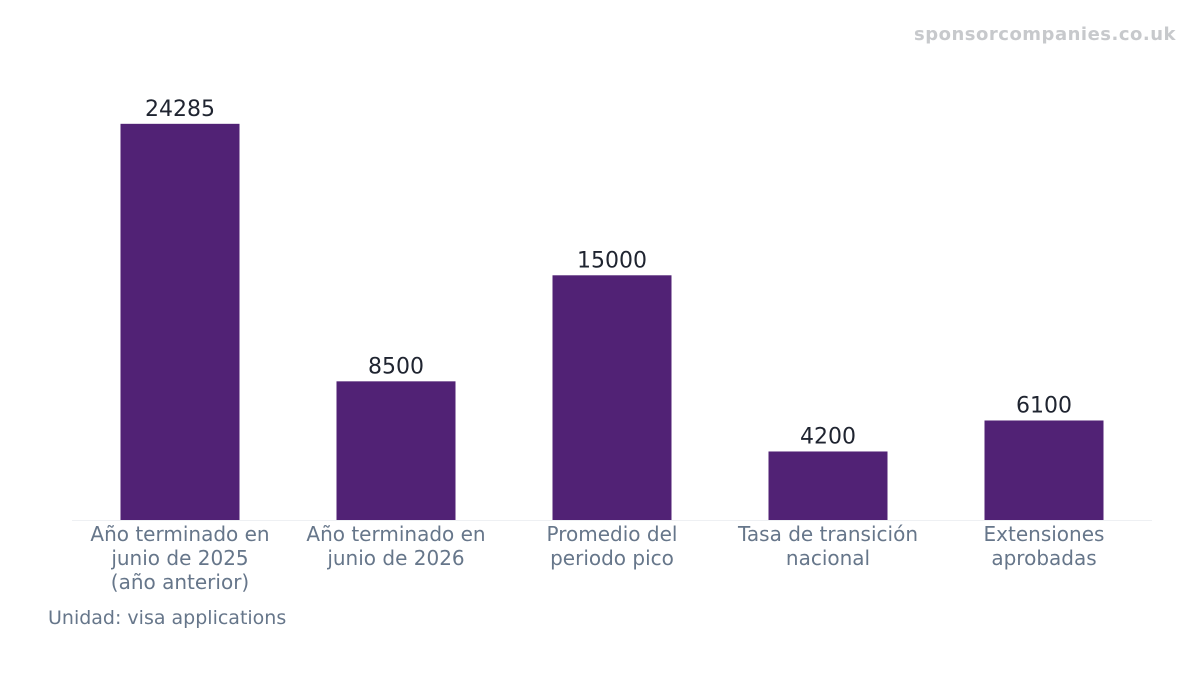 The width and height of the screenshot is (1200, 675). Describe the element at coordinates (828, 558) in the screenshot. I see `category-label-line: nacional` at that location.